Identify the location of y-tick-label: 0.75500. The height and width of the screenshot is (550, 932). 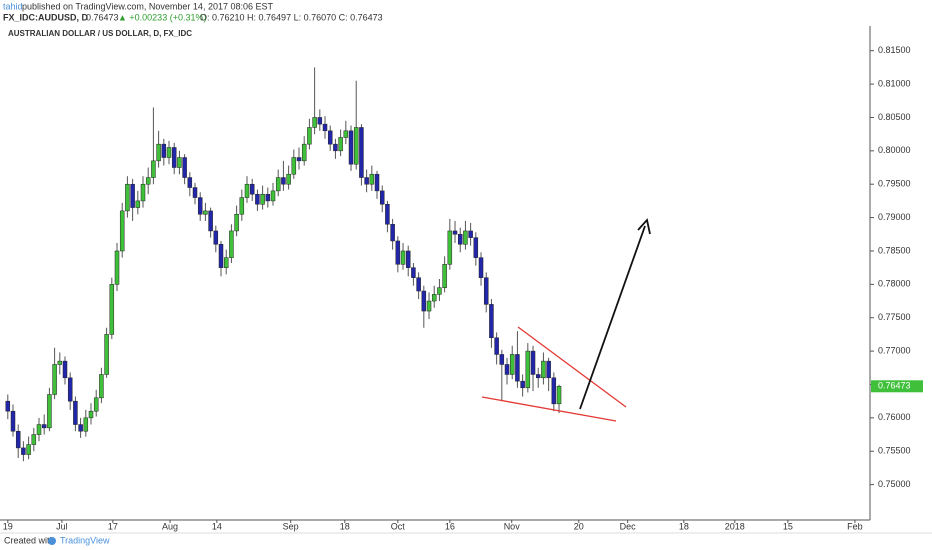
(894, 451).